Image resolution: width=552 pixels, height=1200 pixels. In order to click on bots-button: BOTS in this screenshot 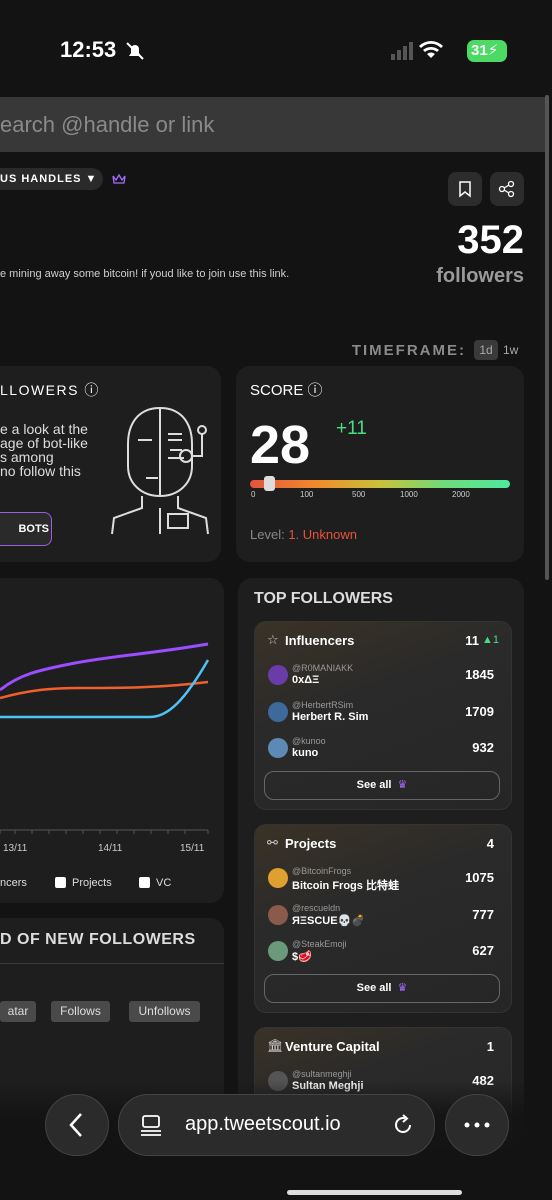, I will do `click(26, 529)`.